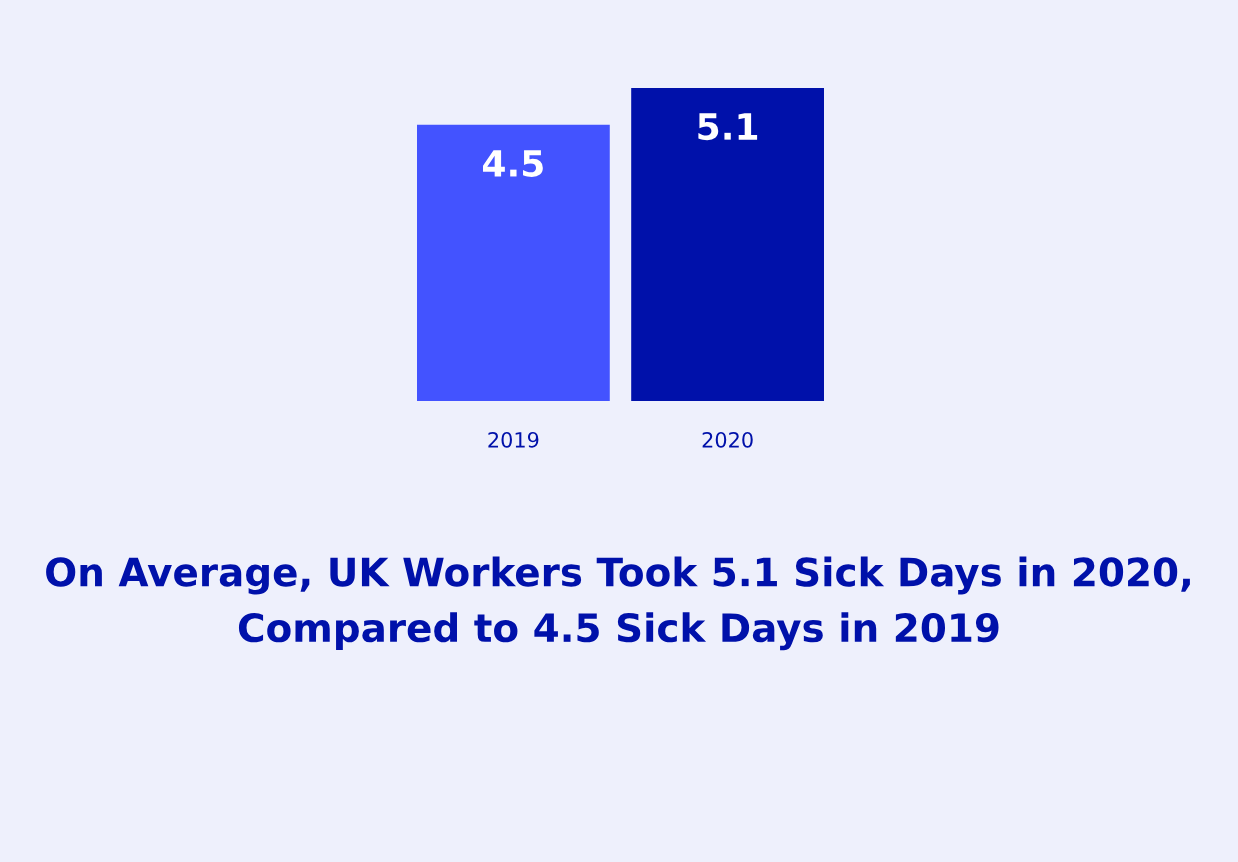 The width and height of the screenshot is (1238, 862). I want to click on x-tick-label: 2020, so click(727, 439).